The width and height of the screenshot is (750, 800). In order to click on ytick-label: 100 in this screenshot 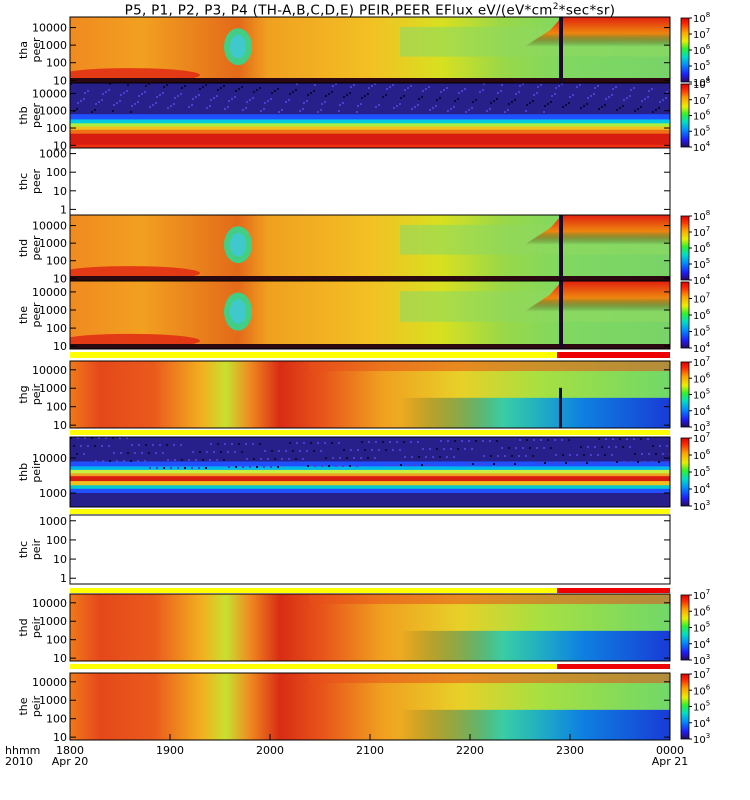, I will do `click(56, 540)`.